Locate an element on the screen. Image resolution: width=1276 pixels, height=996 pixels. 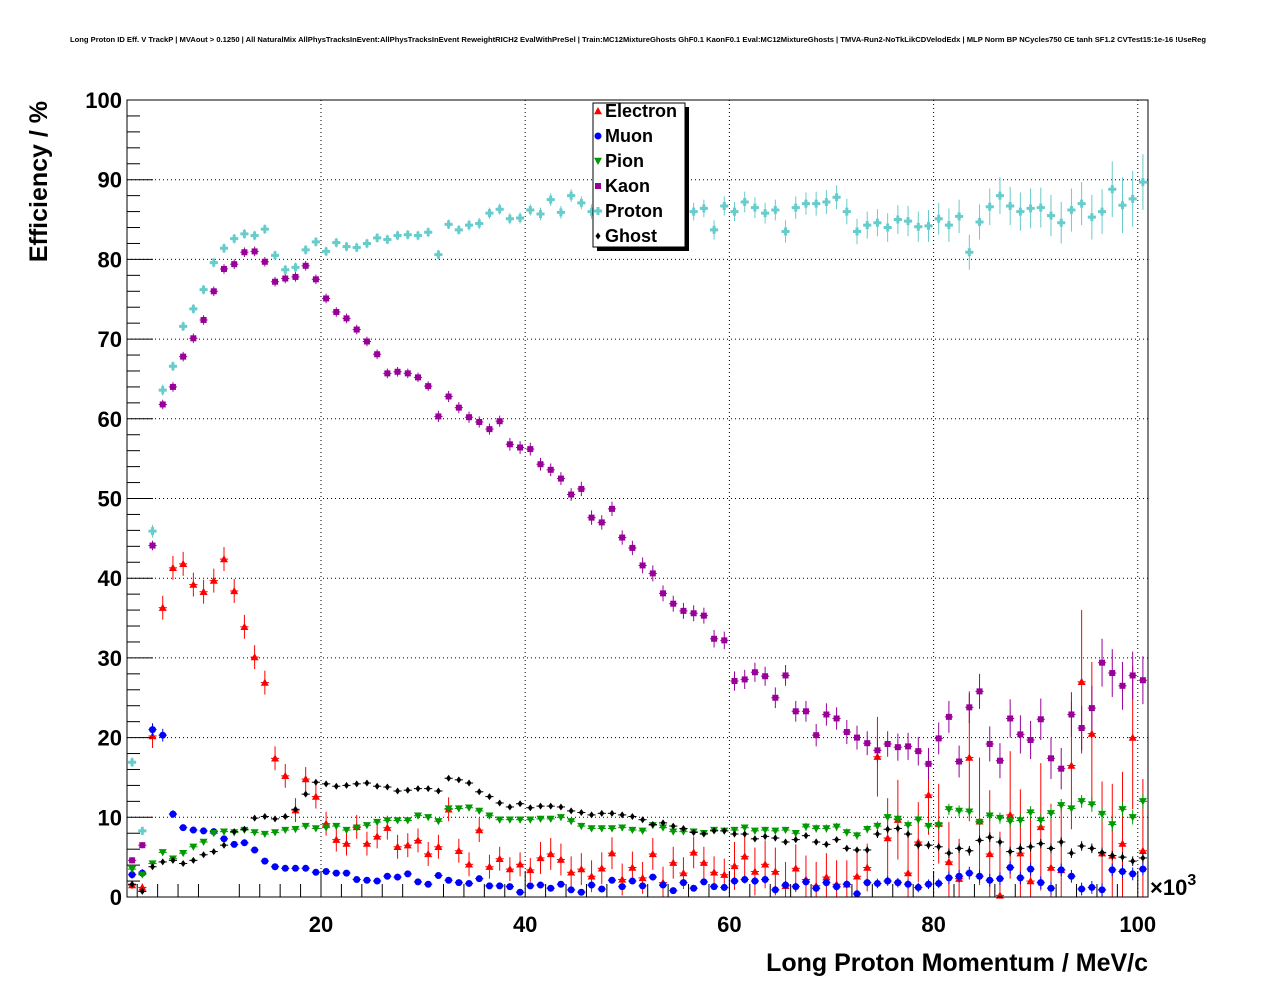
electron-legend-marker is located at coordinates (598, 111).